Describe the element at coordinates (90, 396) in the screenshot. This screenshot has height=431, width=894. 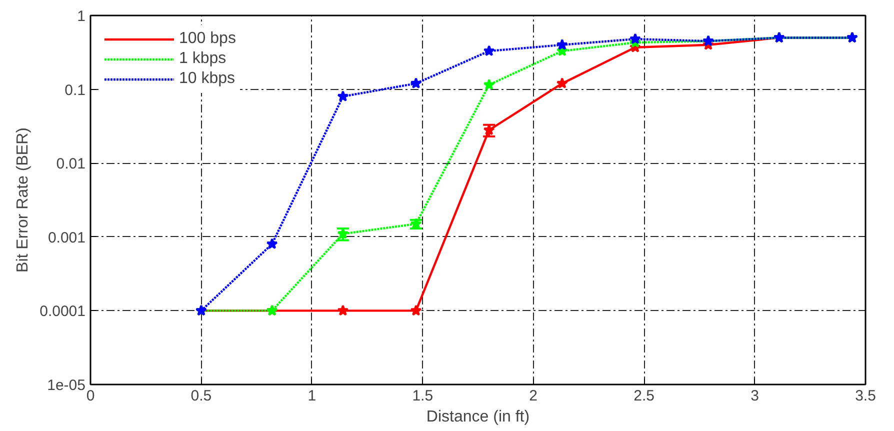
I see `x-tick-label: 0` at that location.